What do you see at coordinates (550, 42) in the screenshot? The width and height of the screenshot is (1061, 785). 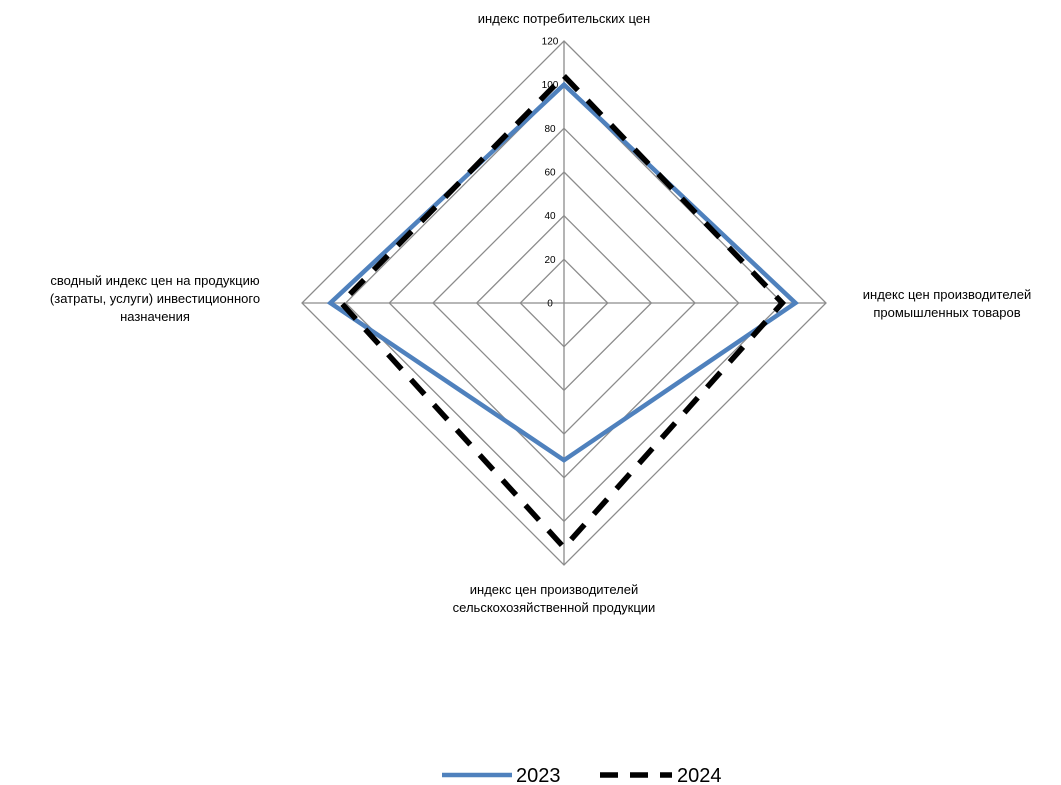 I see `tick-label-120: 120` at bounding box center [550, 42].